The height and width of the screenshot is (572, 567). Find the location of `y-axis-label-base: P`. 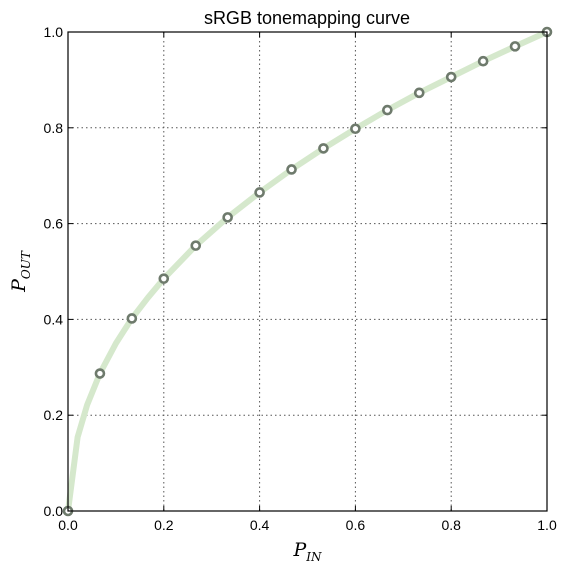

y-axis-label-base: P is located at coordinates (19, 285).